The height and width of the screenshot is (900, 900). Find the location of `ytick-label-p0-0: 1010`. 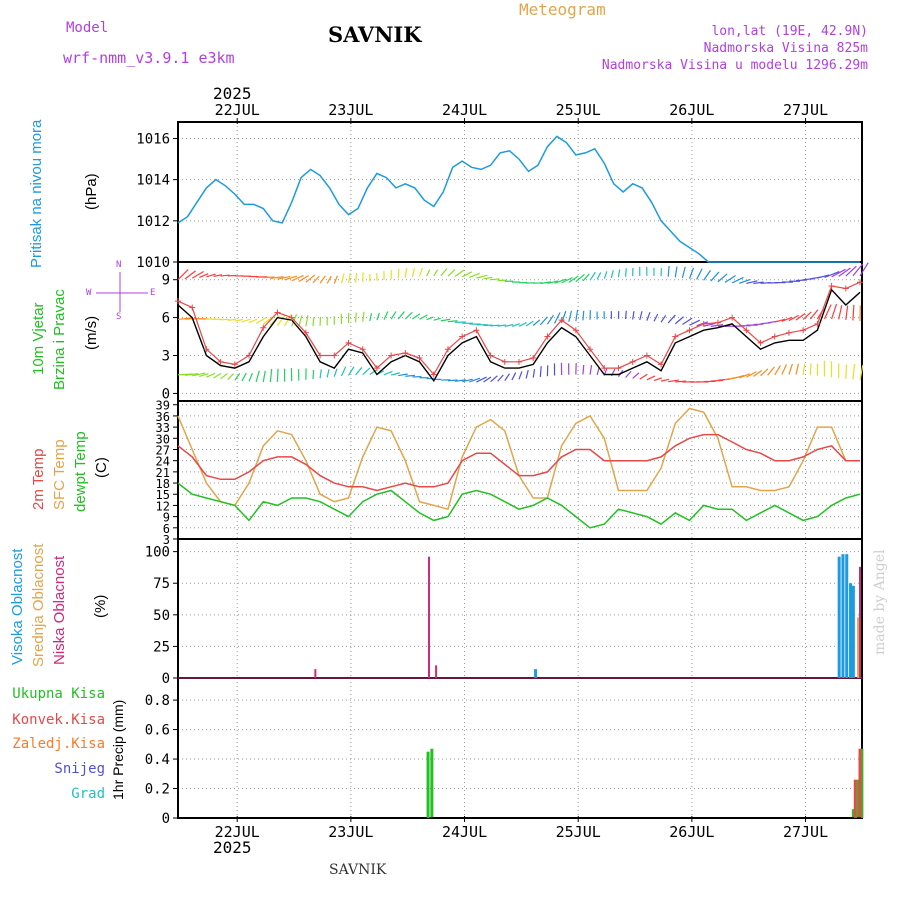

ytick-label-p0-0: 1010 is located at coordinates (153, 263).